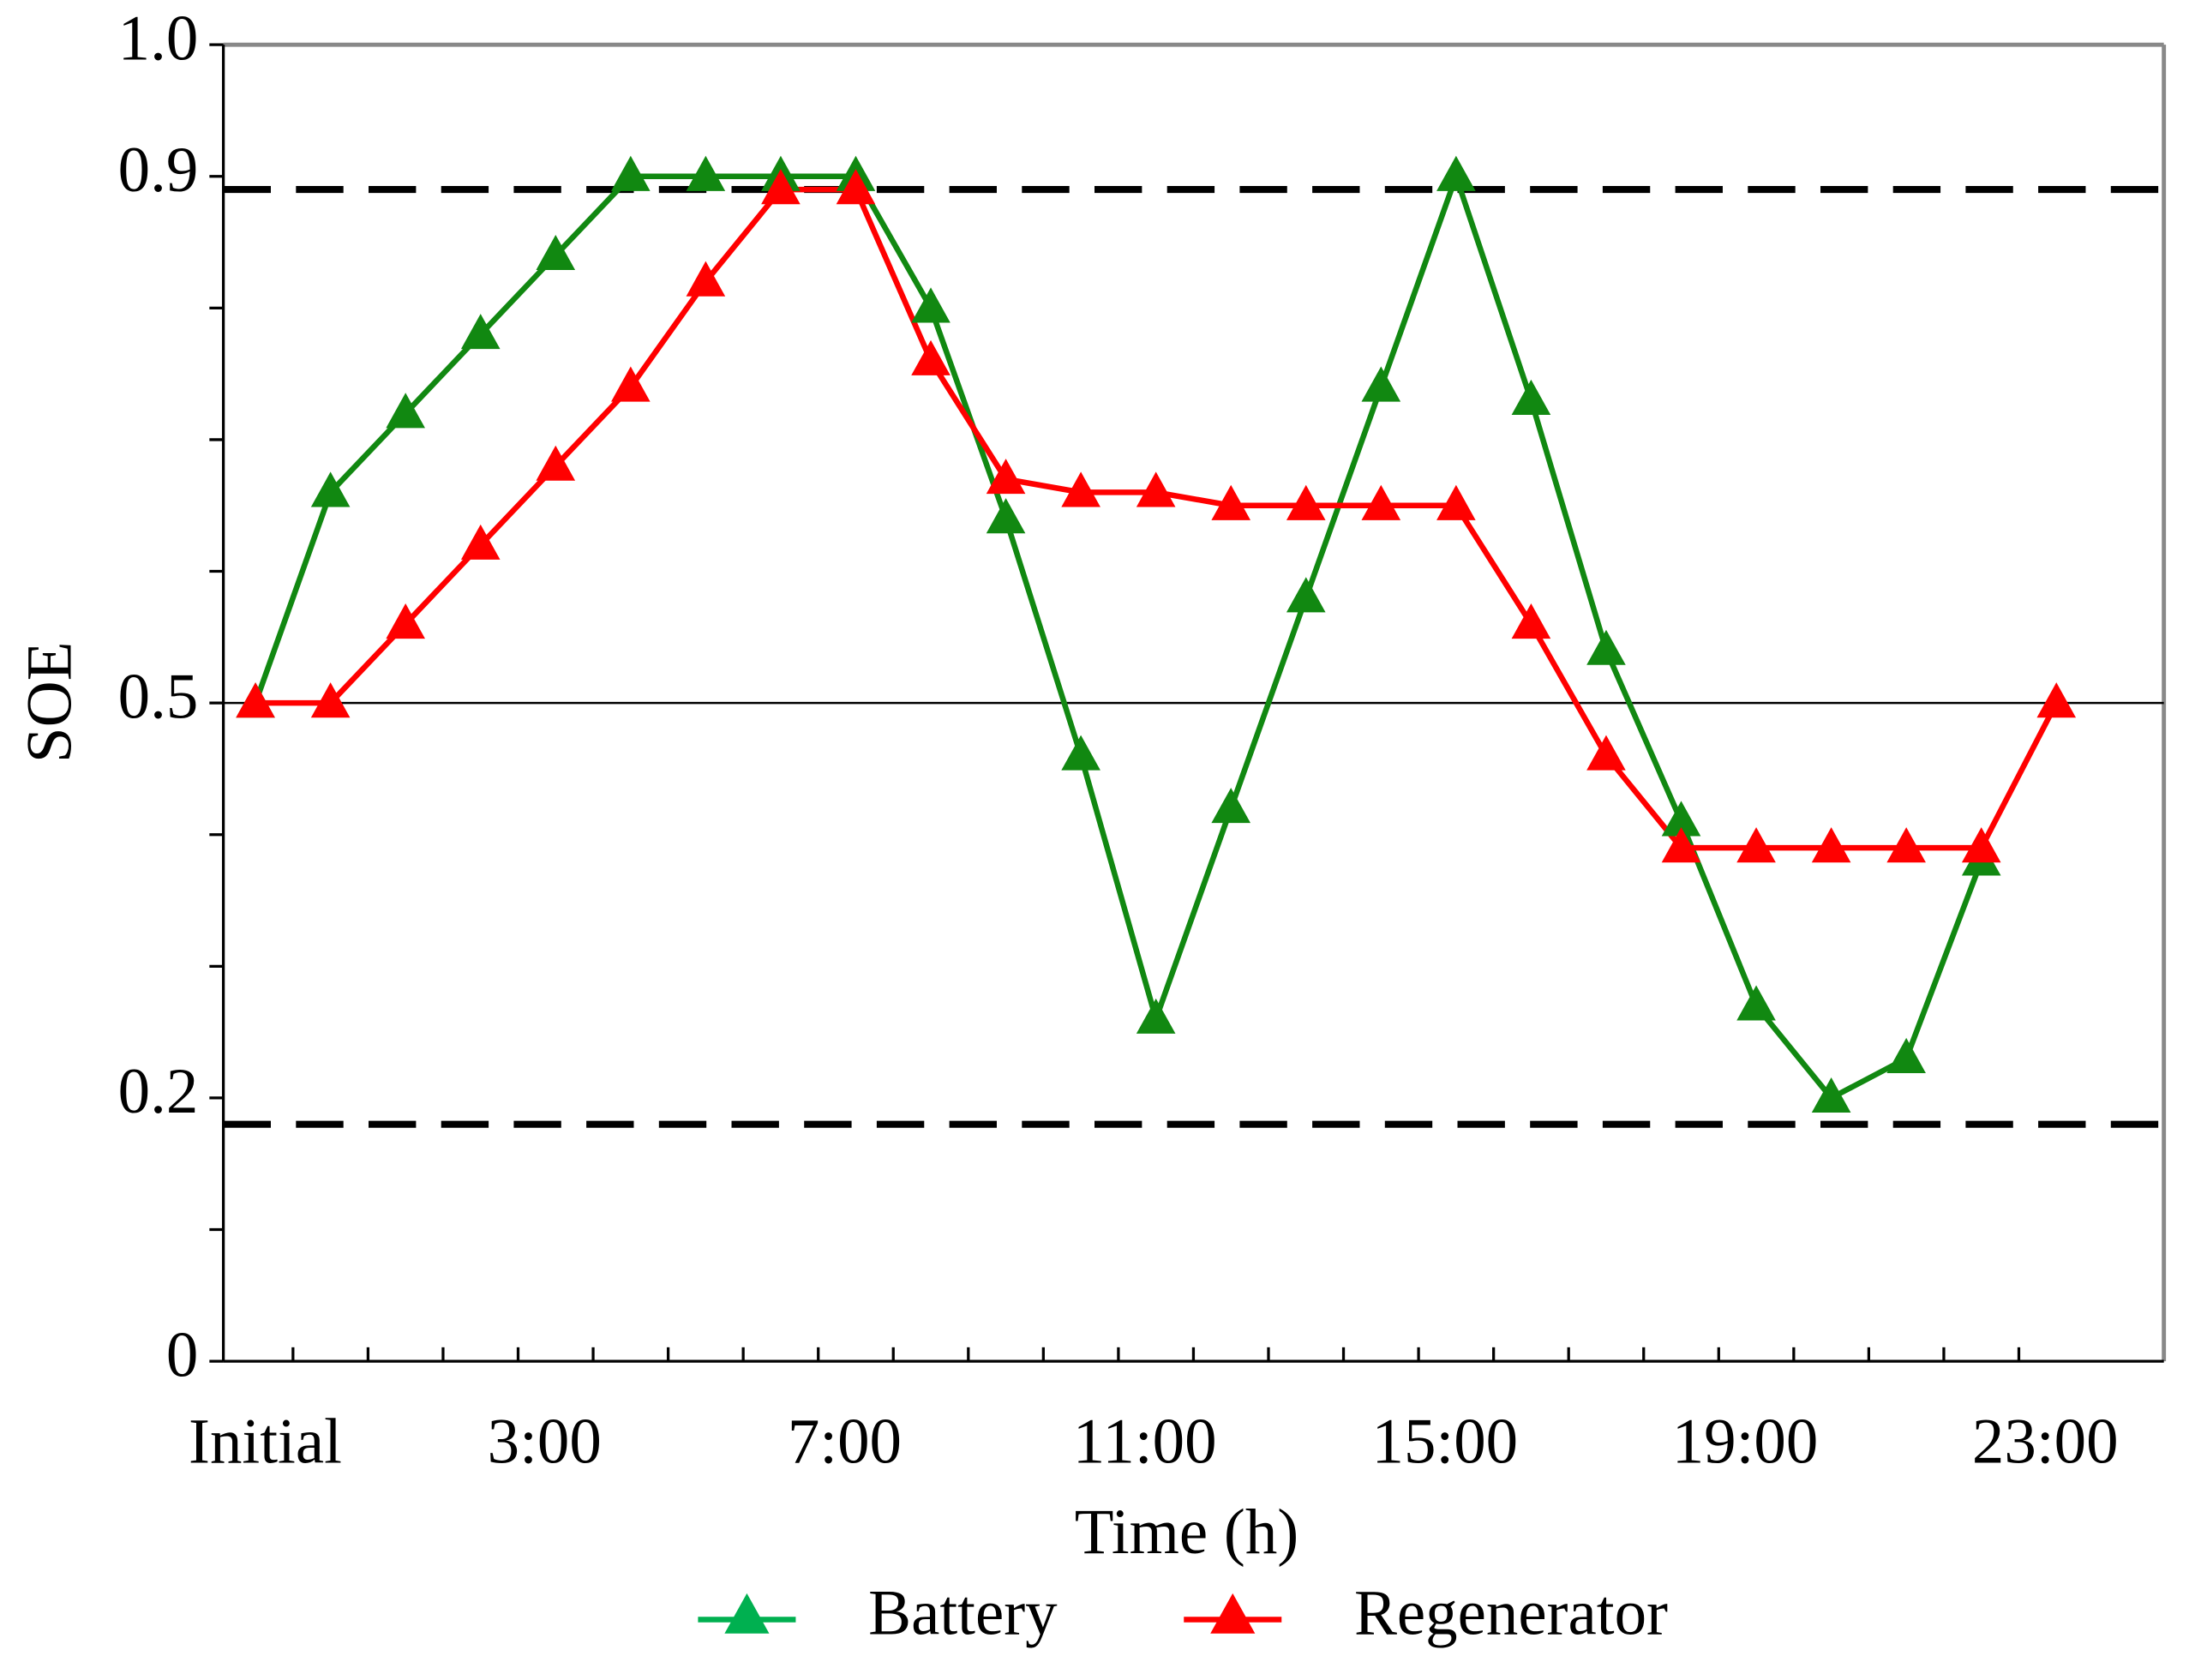  What do you see at coordinates (1187, 1532) in the screenshot?
I see `x-axis-label: Time (h)` at bounding box center [1187, 1532].